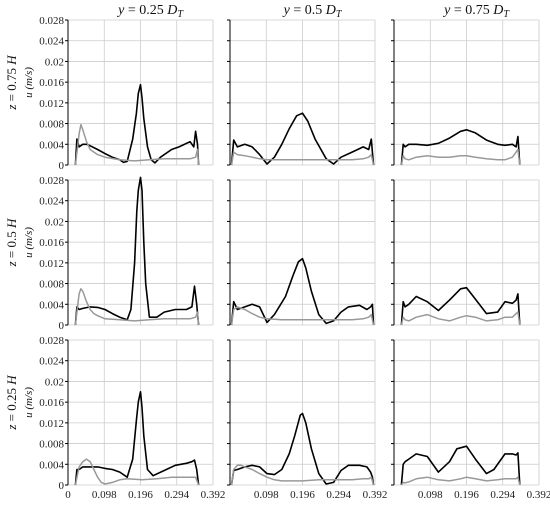 The image size is (550, 510). I want to click on row-title: z = 0.75 H, so click(11, 83).